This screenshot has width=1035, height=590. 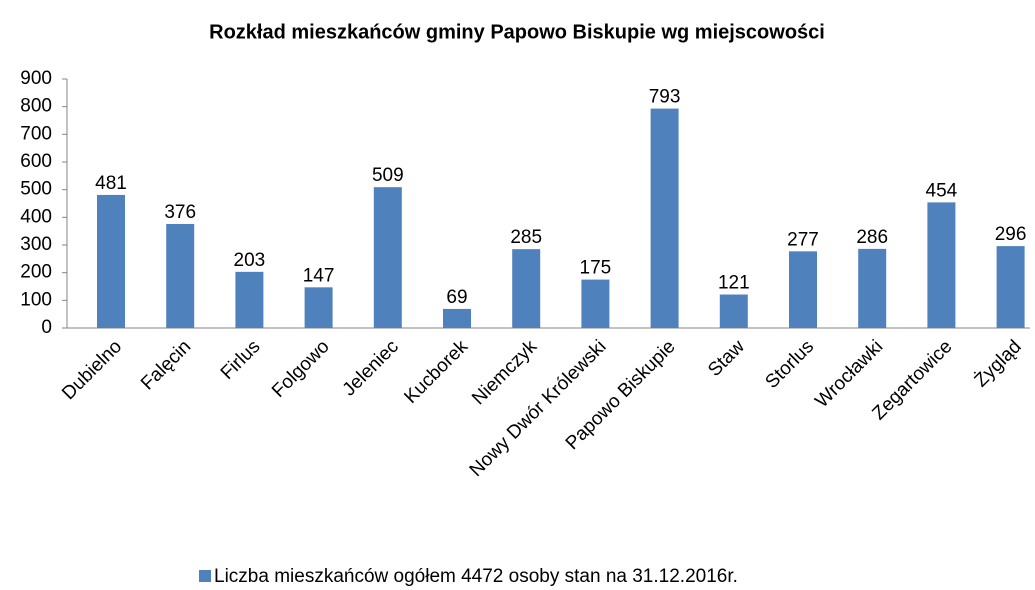 What do you see at coordinates (872, 237) in the screenshot?
I see `data-label: 286` at bounding box center [872, 237].